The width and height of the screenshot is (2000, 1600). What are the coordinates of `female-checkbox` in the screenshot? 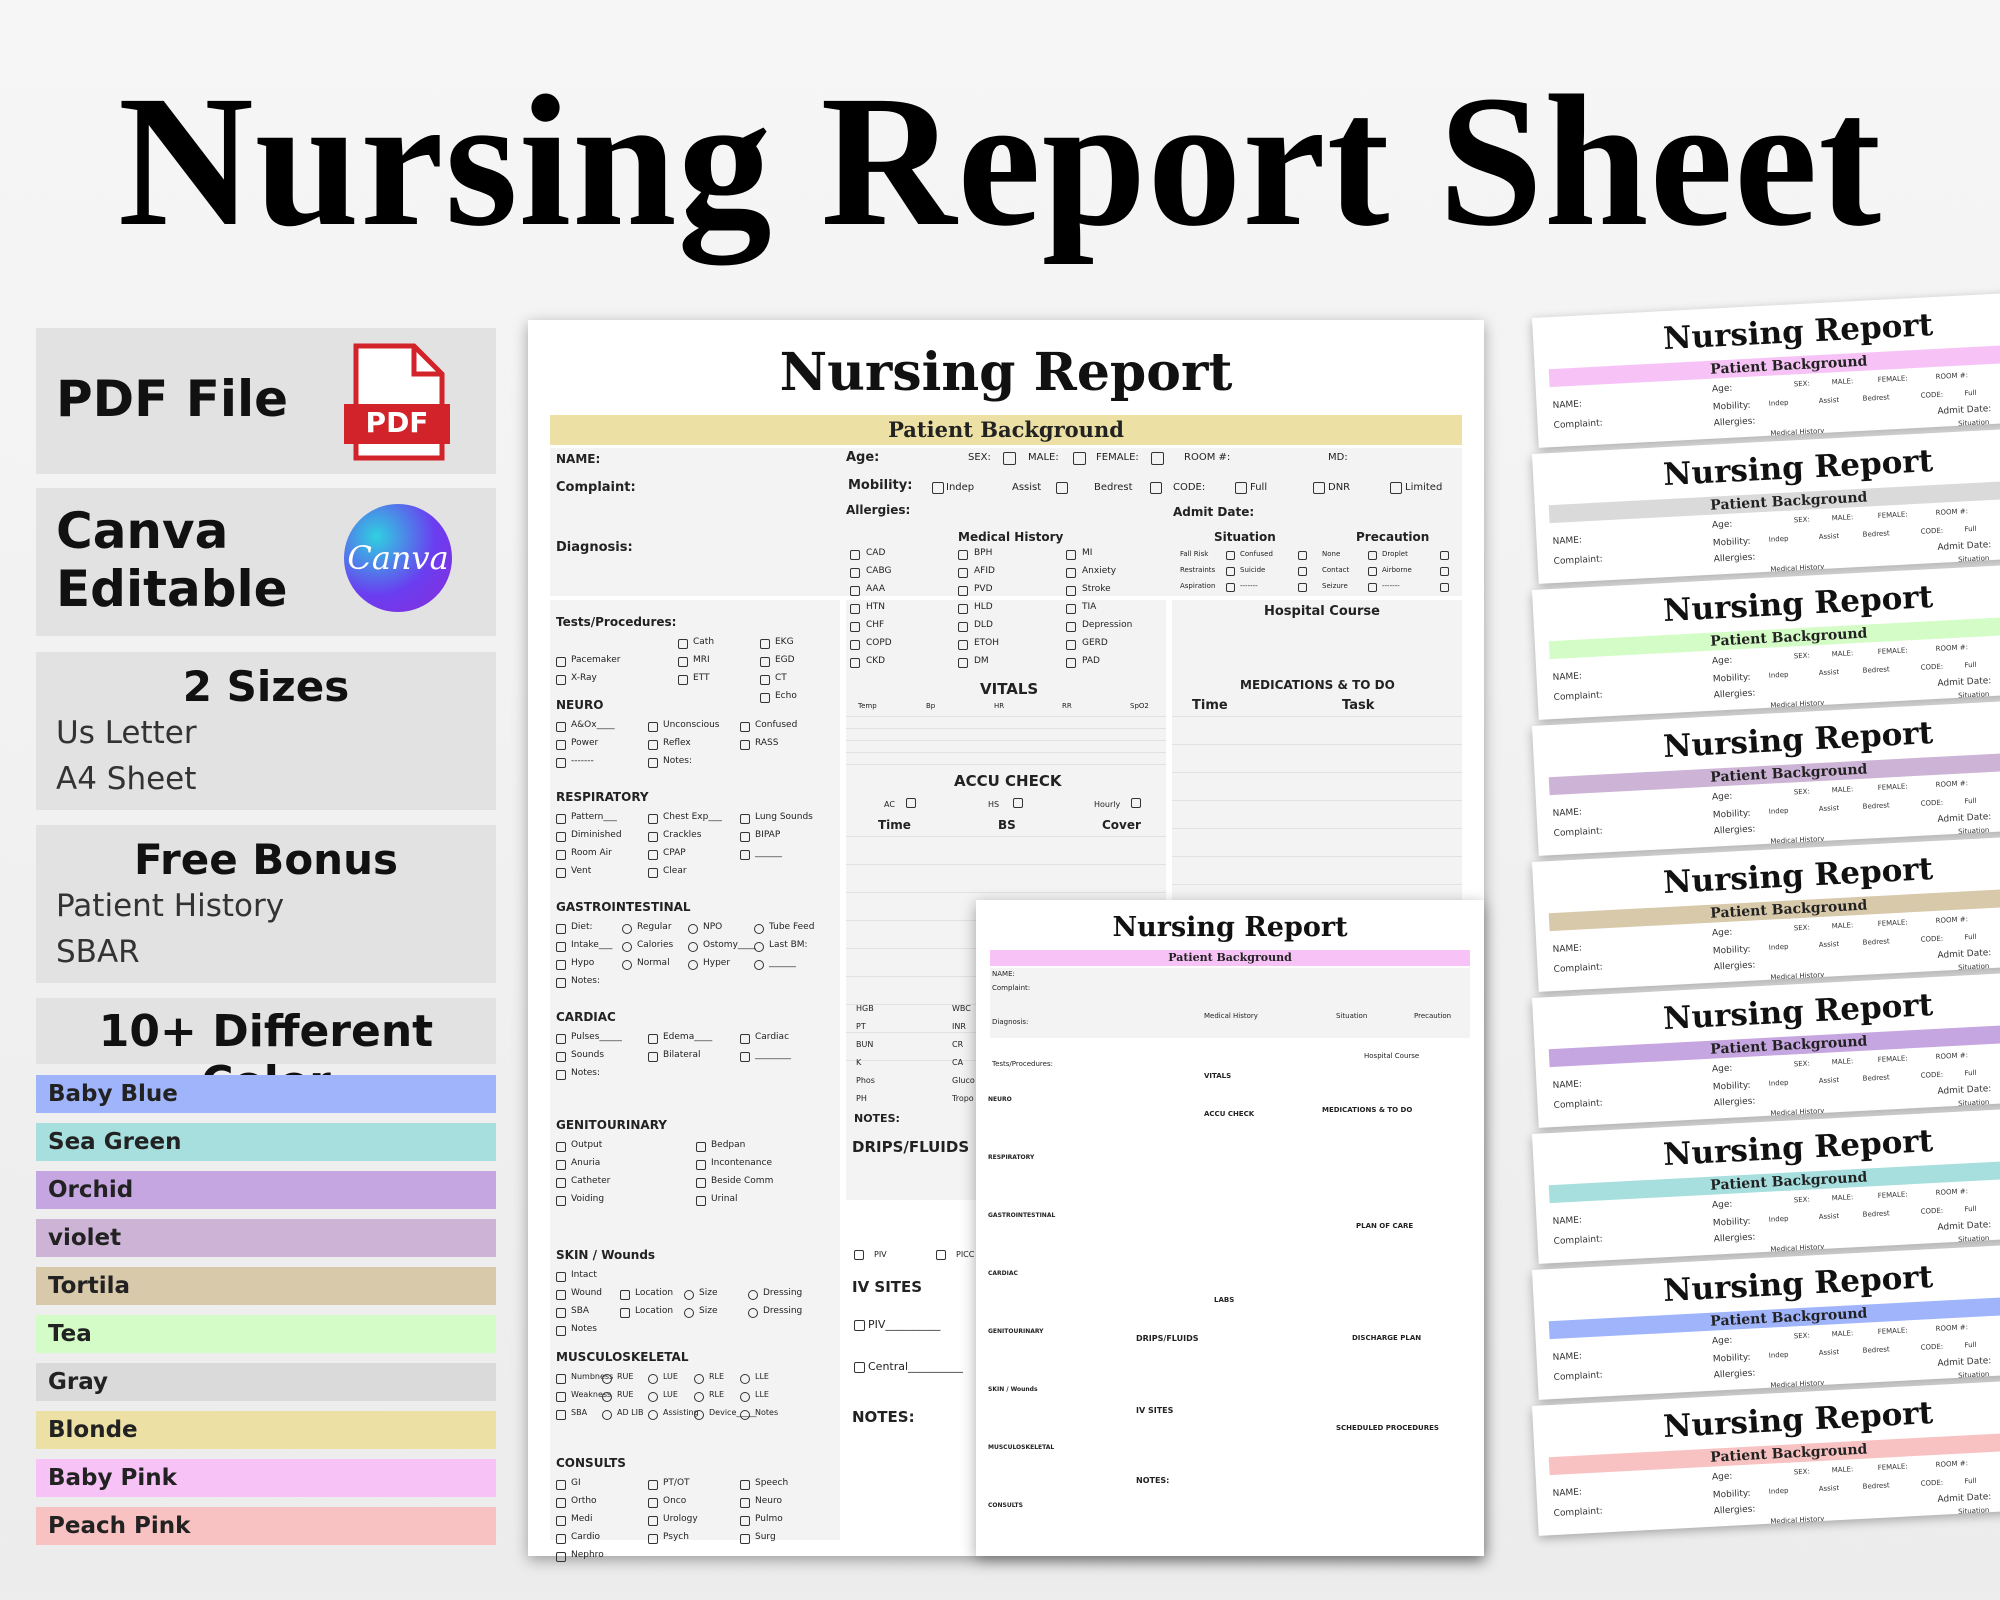 It's located at (1157, 458).